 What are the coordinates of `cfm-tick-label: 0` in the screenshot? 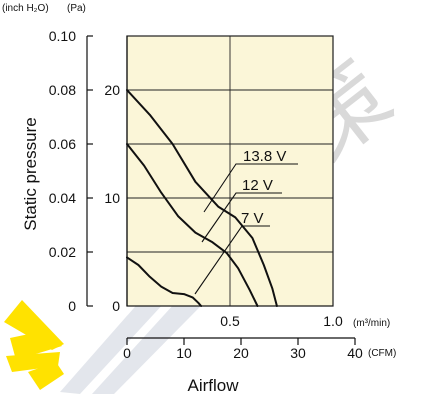 It's located at (127, 353).